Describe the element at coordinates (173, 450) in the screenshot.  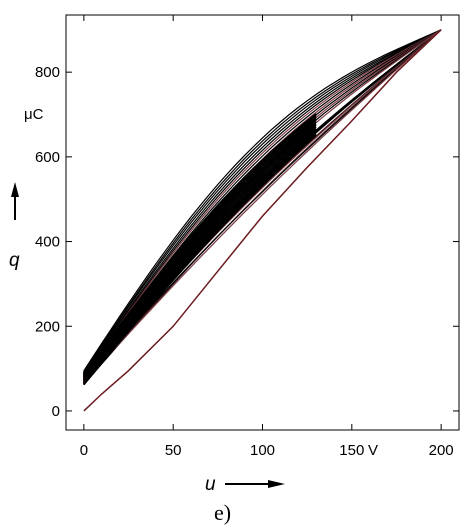
I see `x-tick-label: 50` at that location.